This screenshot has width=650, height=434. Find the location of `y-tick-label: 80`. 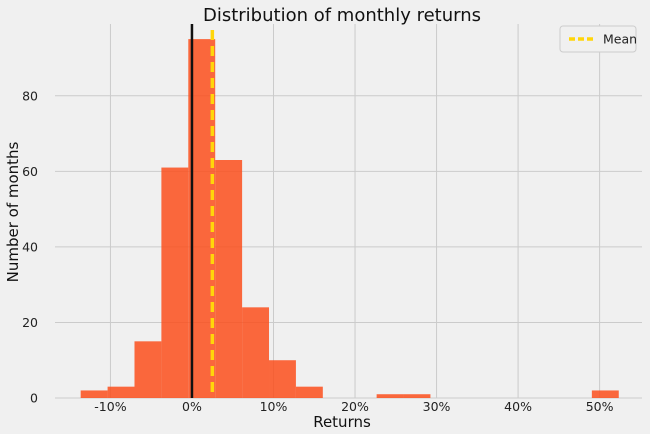

y-tick-label: 80 is located at coordinates (30, 95).